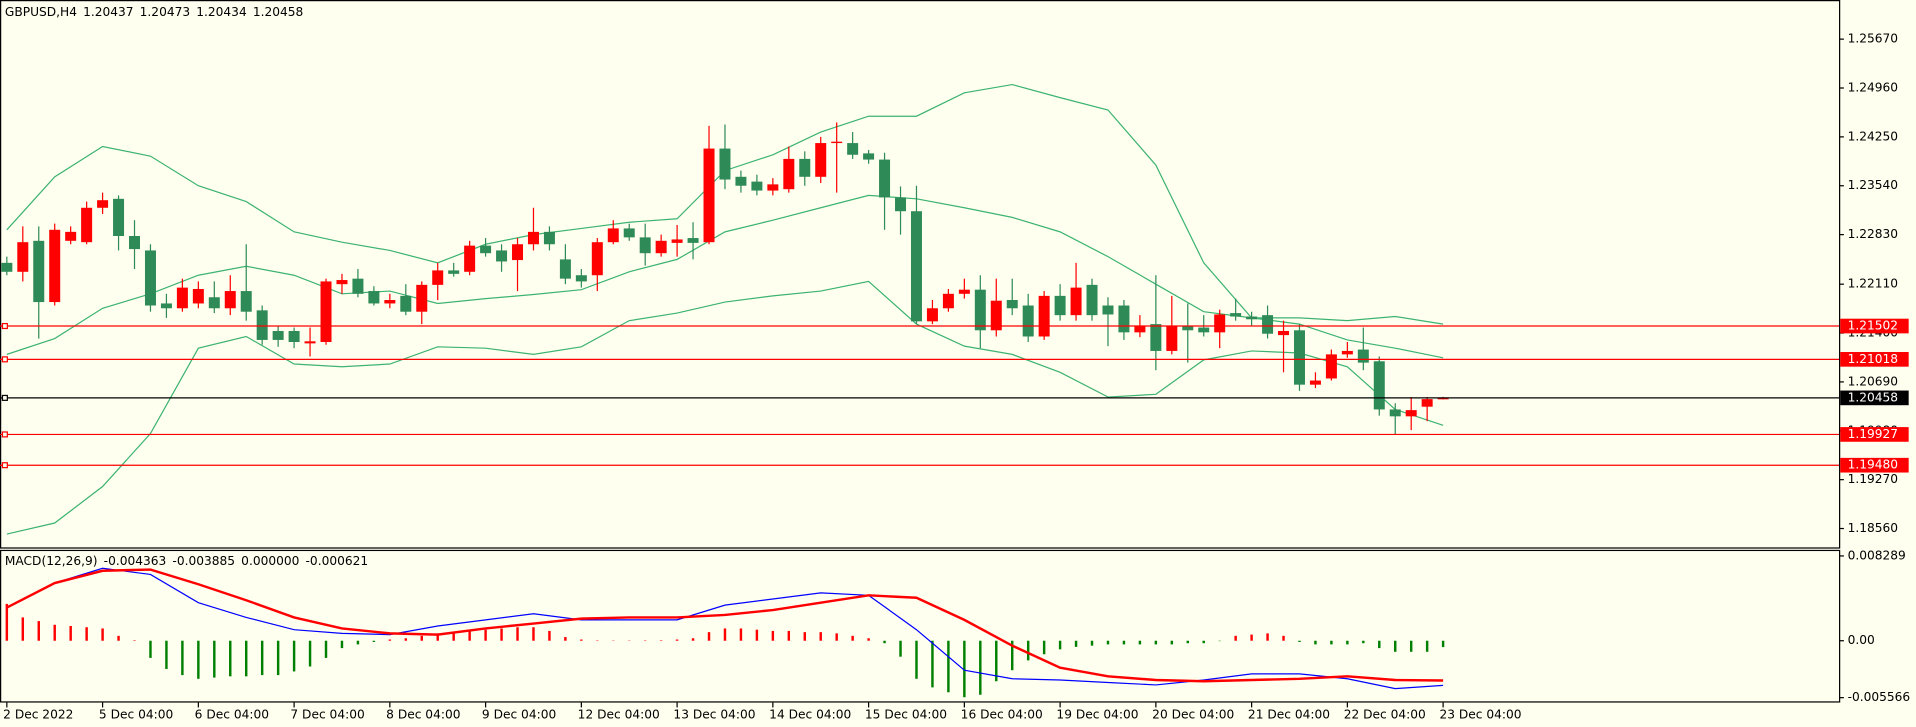 The width and height of the screenshot is (1916, 727). What do you see at coordinates (1873, 136) in the screenshot?
I see `y-tick-label: 1.24250` at bounding box center [1873, 136].